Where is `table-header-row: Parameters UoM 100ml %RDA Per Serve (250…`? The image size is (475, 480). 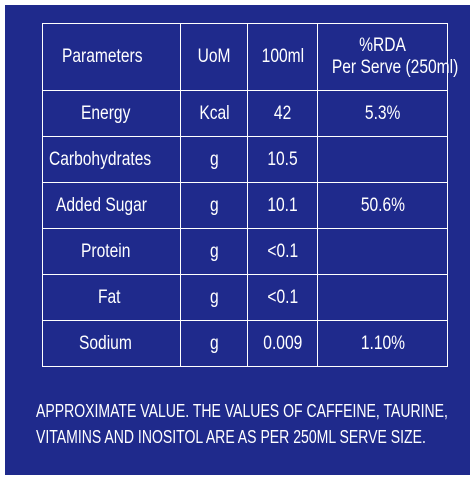
table-header-row: Parameters UoM 100ml %RDA Per Serve (250… is located at coordinates (250, 57).